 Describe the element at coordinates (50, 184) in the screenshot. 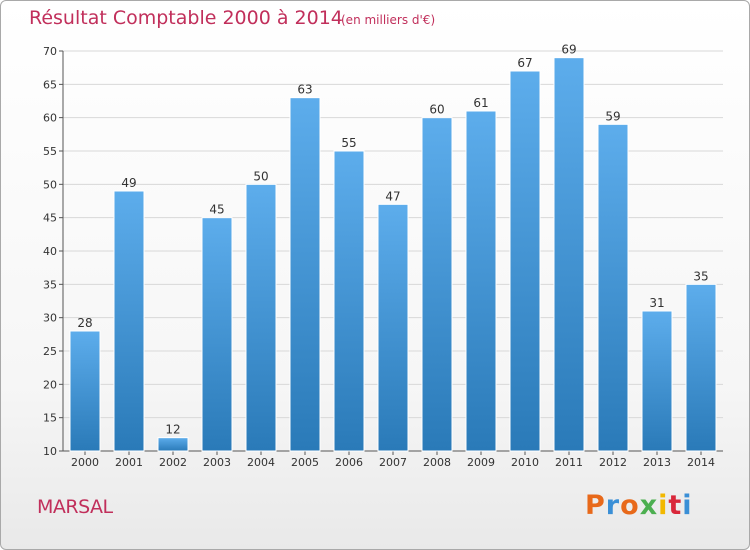

I see `y-tick-label: 50` at that location.